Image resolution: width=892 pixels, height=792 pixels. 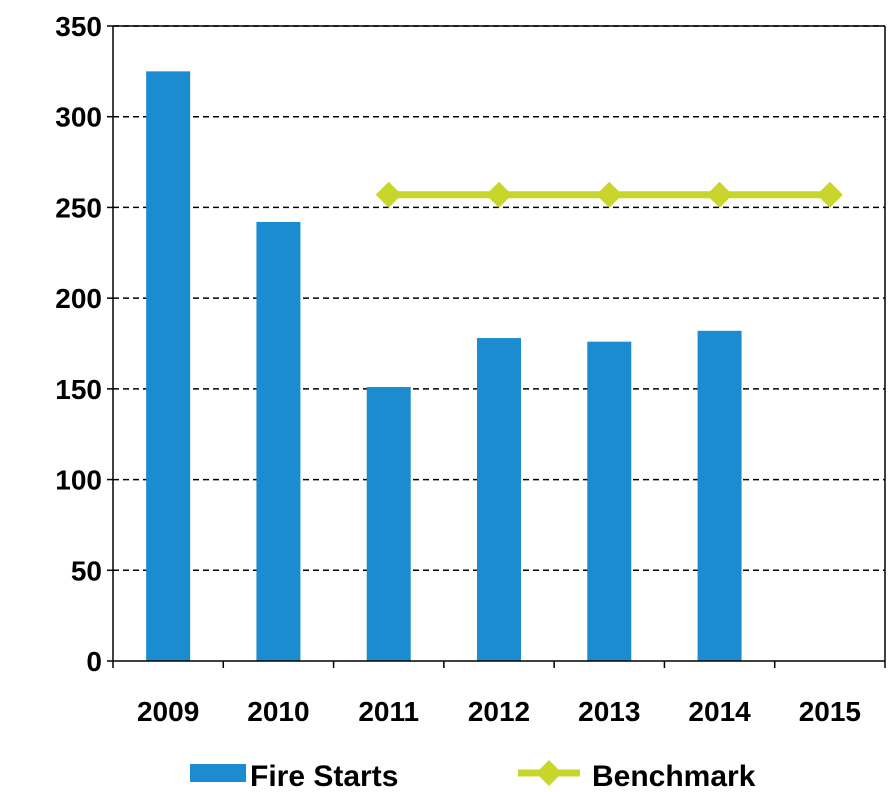 I want to click on y-tick-label: 100, so click(x=78, y=480).